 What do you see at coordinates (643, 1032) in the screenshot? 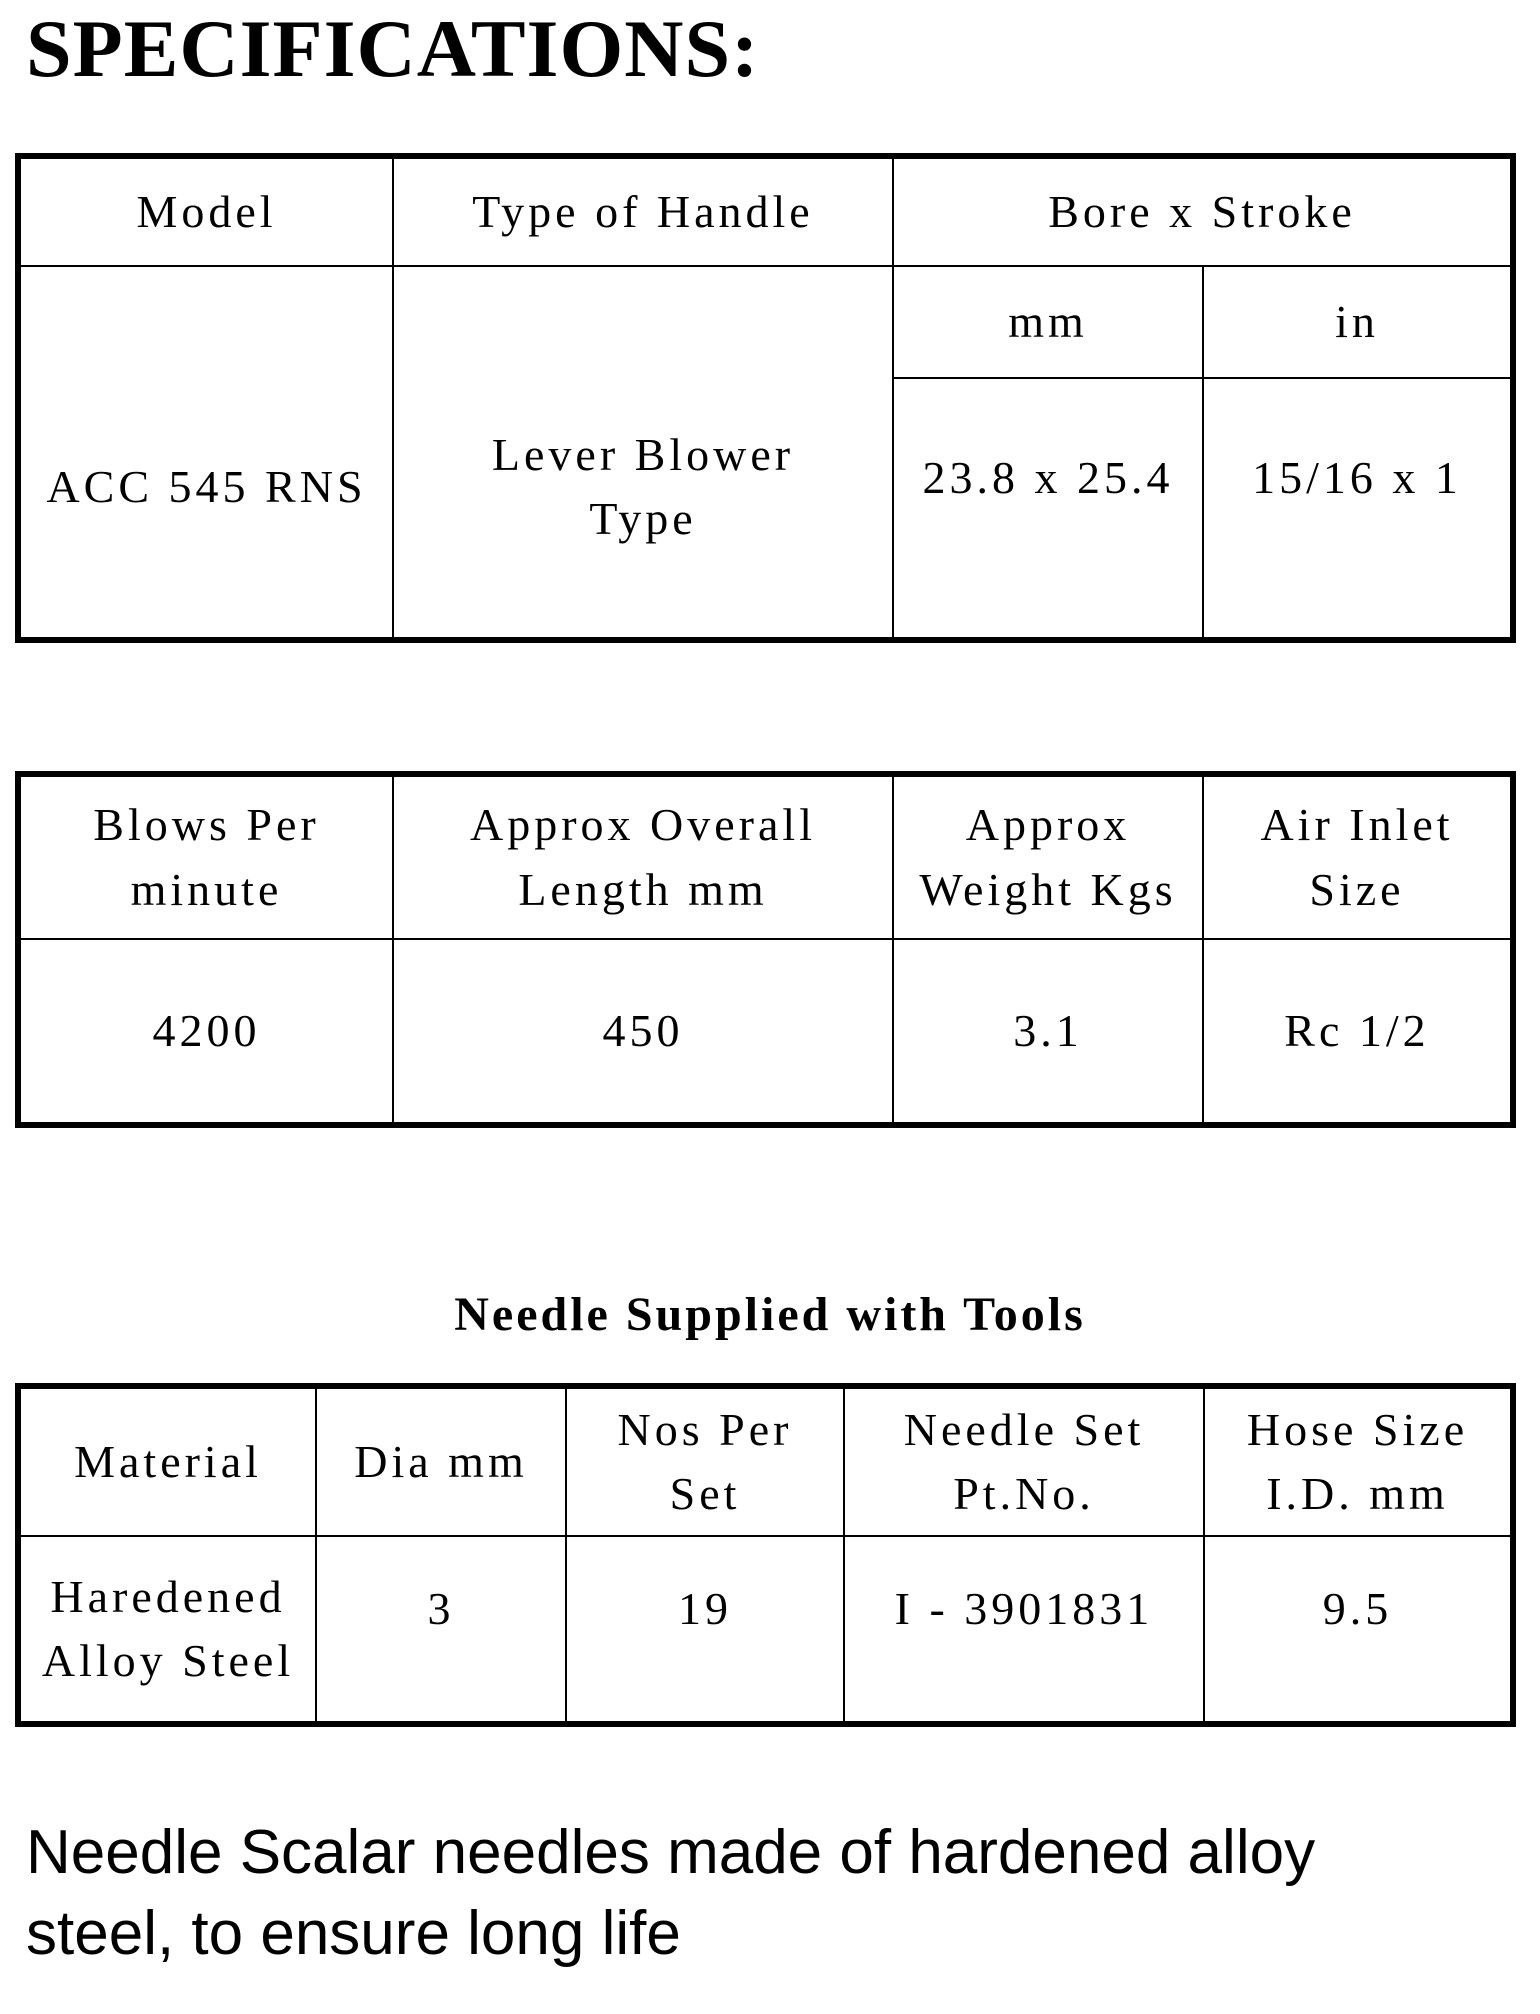
I see `overall-length-value: 450` at bounding box center [643, 1032].